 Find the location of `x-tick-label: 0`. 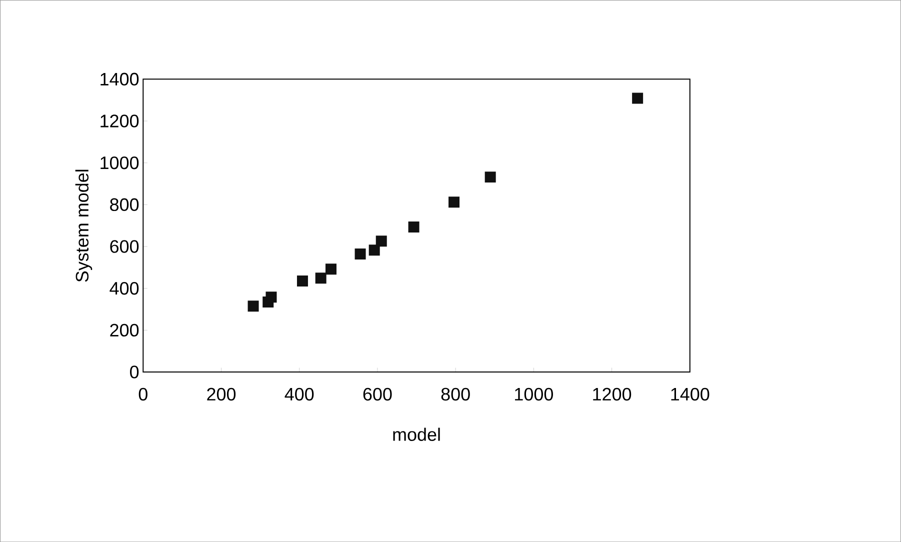

x-tick-label: 0 is located at coordinates (143, 394).